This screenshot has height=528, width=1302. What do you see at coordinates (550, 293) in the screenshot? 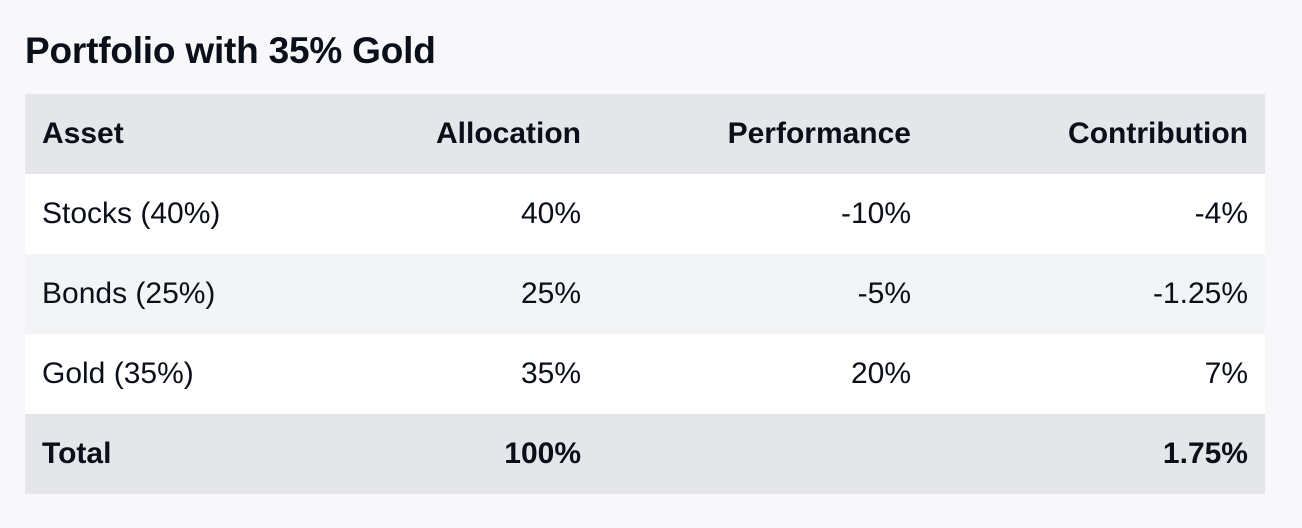
I see `cell-allocation: 25%` at bounding box center [550, 293].